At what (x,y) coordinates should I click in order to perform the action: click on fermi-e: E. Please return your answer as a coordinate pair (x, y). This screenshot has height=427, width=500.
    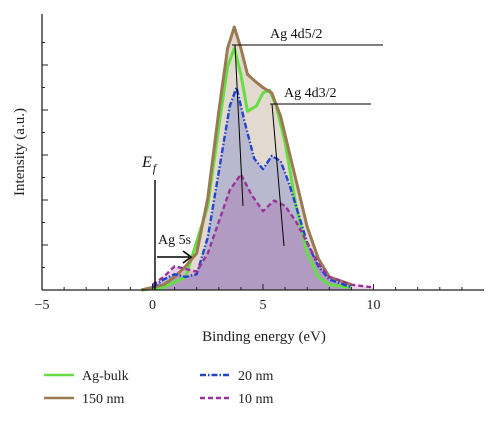
    Looking at the image, I should click on (146, 162).